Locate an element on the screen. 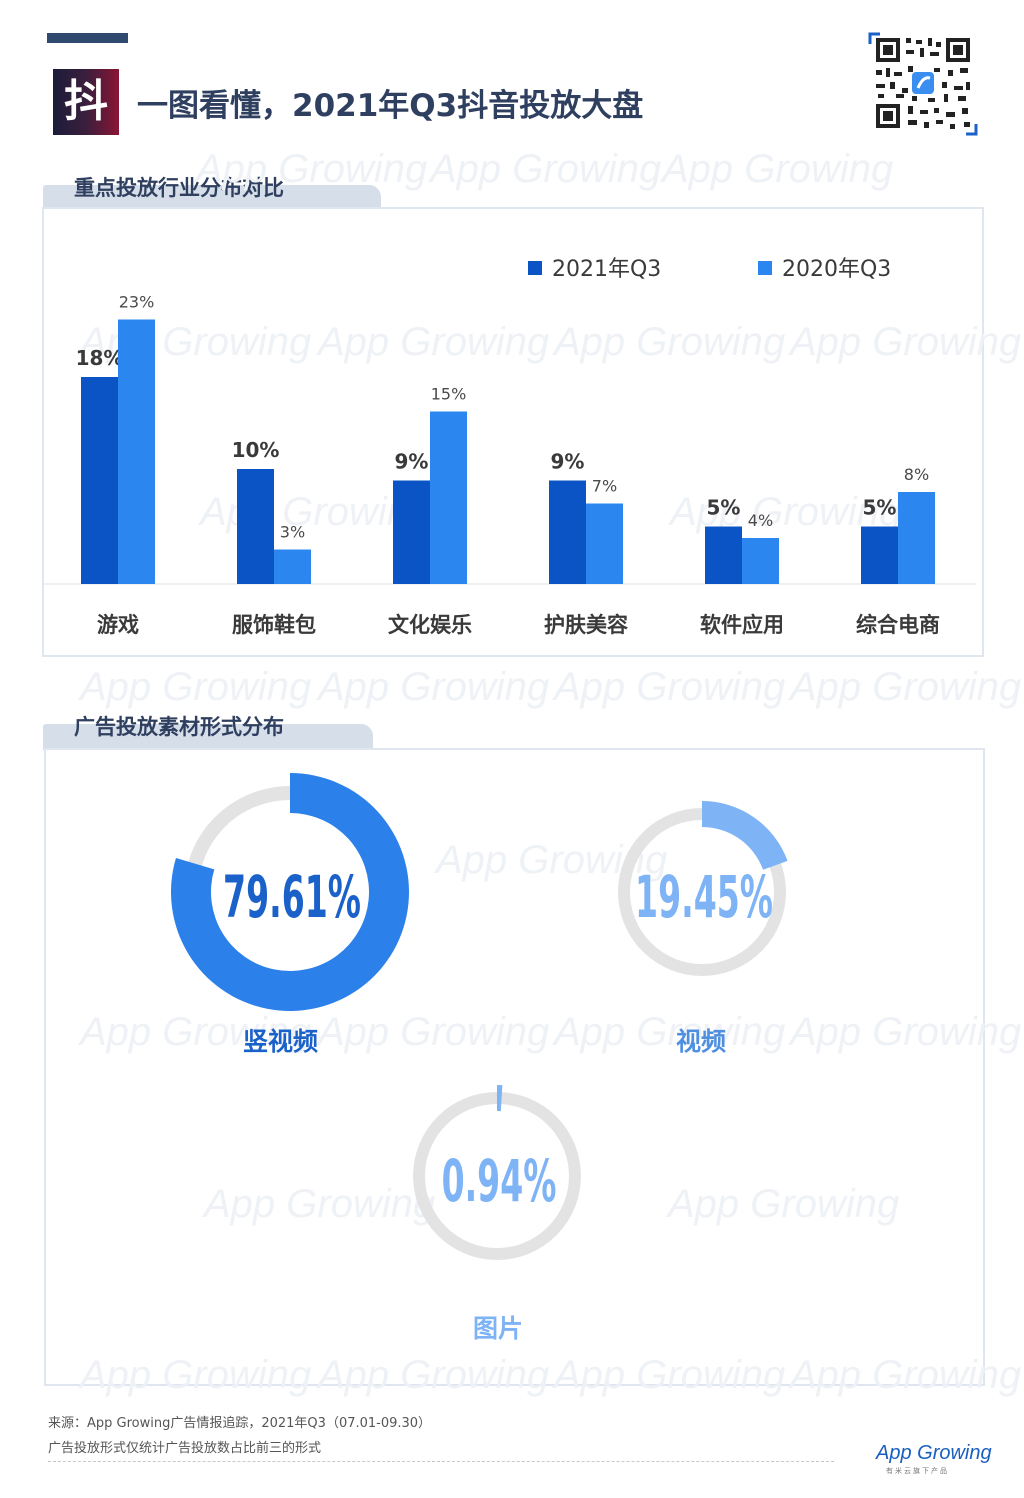 The image size is (1024, 1498). legend-label: 2020年Q3 is located at coordinates (837, 269).